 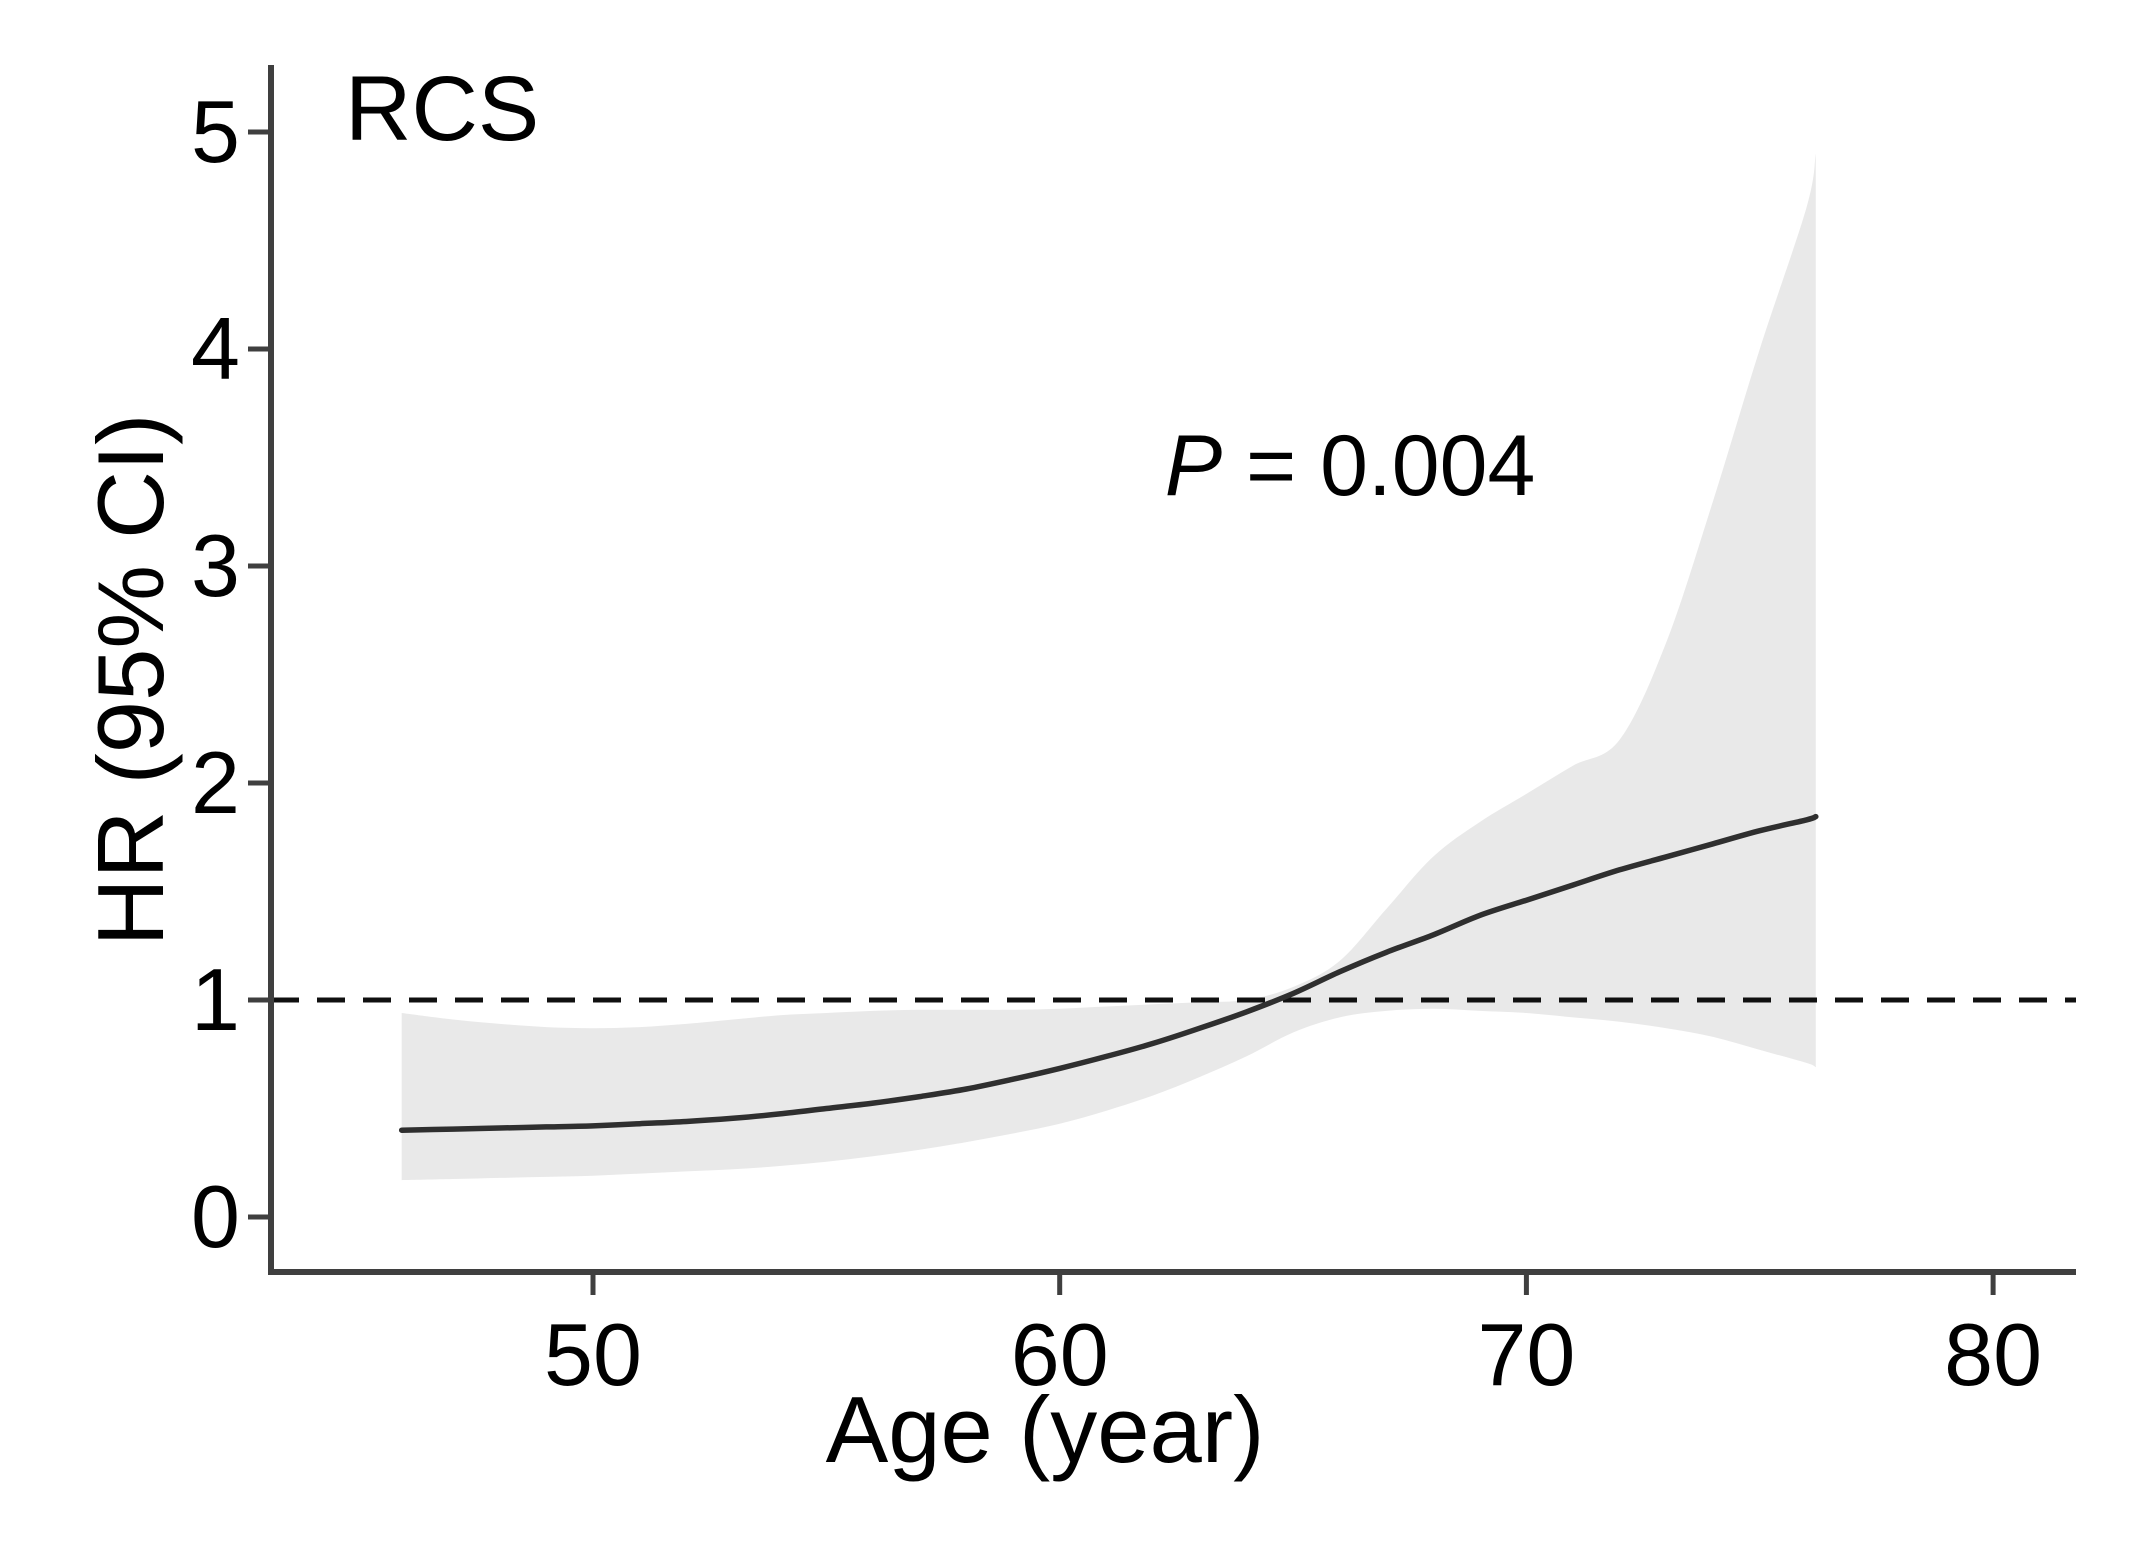 I want to click on tick-label: 4, so click(x=215, y=348).